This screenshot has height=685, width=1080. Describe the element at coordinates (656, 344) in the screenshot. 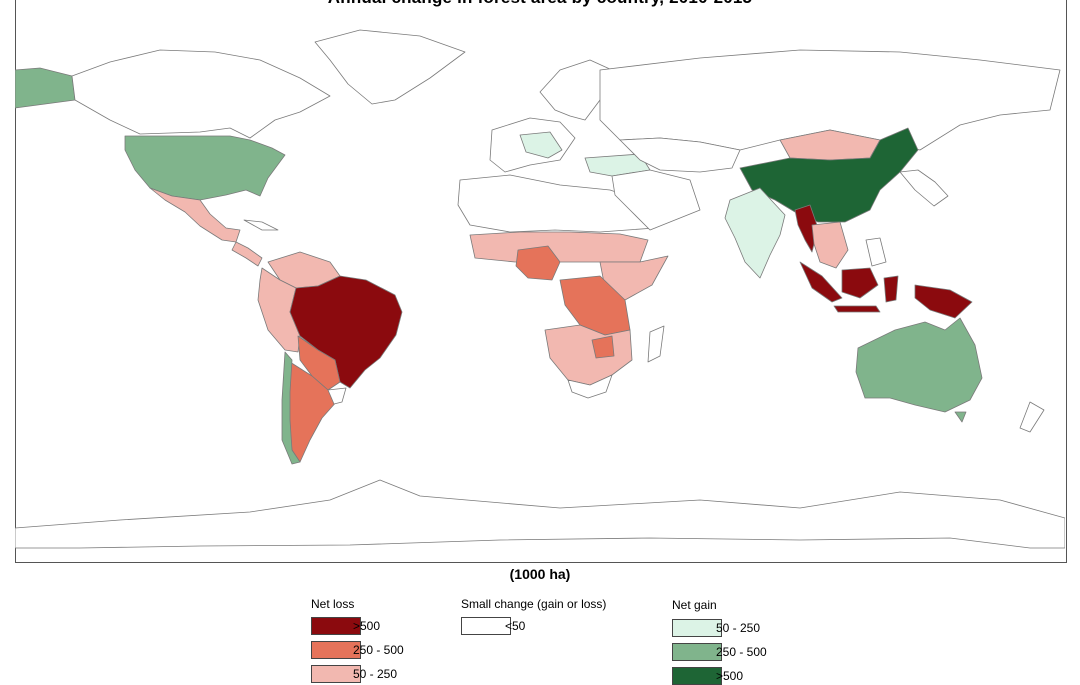

I see `region-madagascar` at that location.